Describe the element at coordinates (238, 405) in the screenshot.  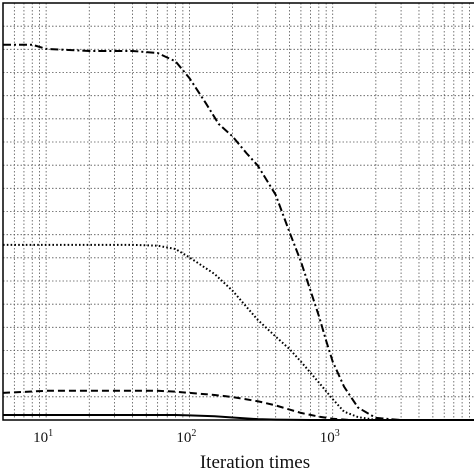
I see `series-line-dashed` at that location.